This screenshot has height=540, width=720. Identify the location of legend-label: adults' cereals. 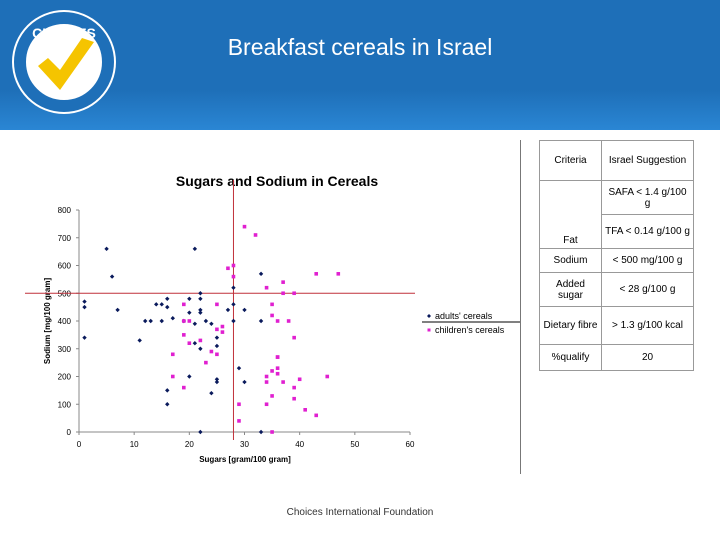
(464, 316).